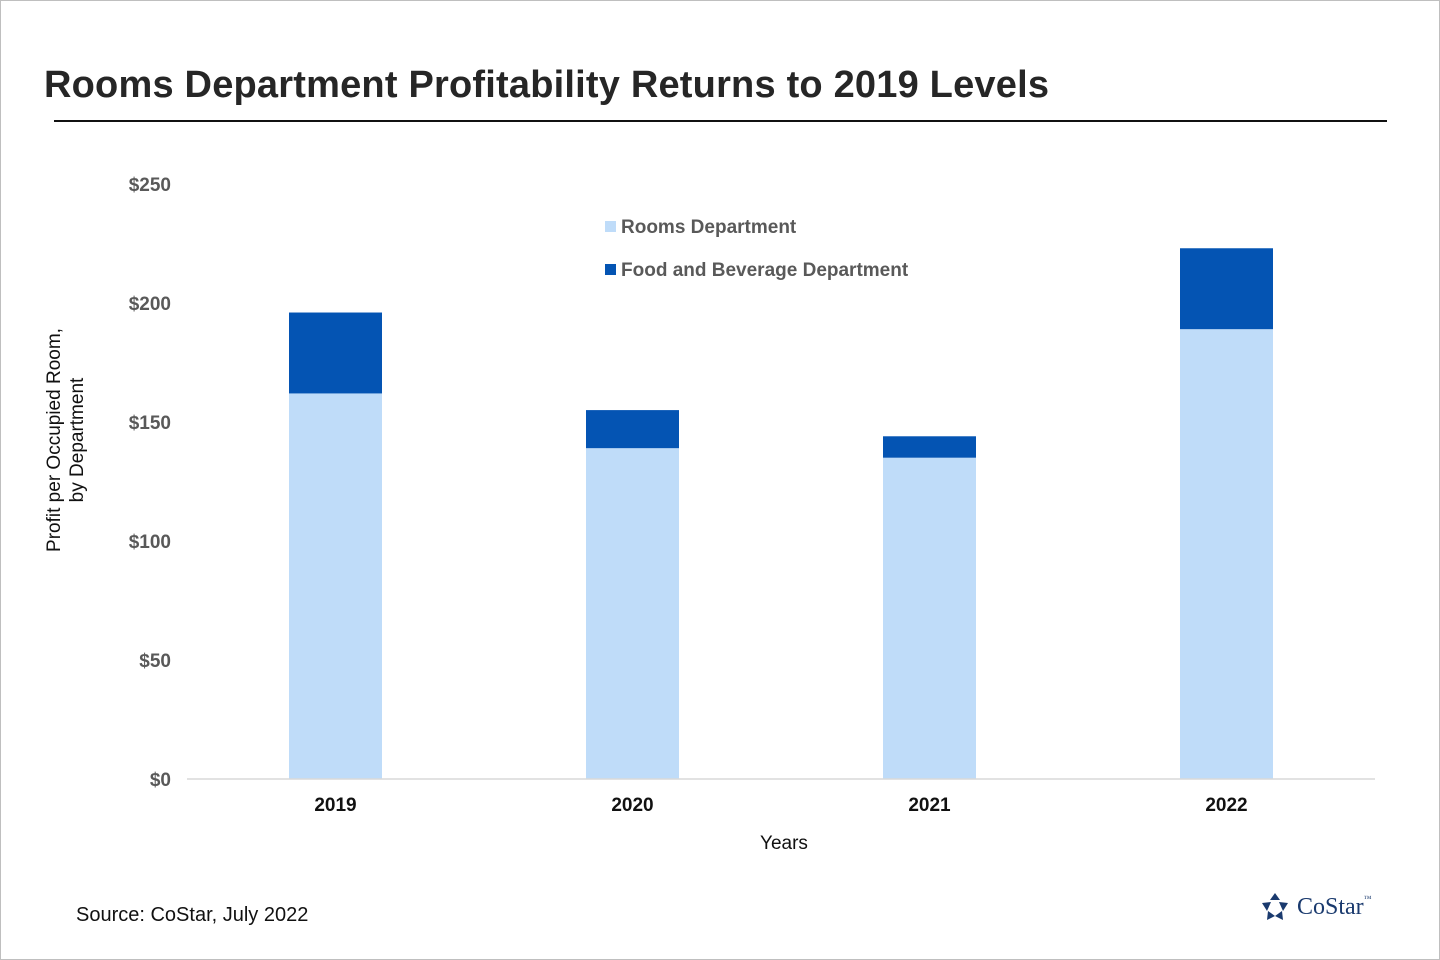 The image size is (1440, 960). Describe the element at coordinates (929, 447) in the screenshot. I see `bar-fnb-2021` at that location.